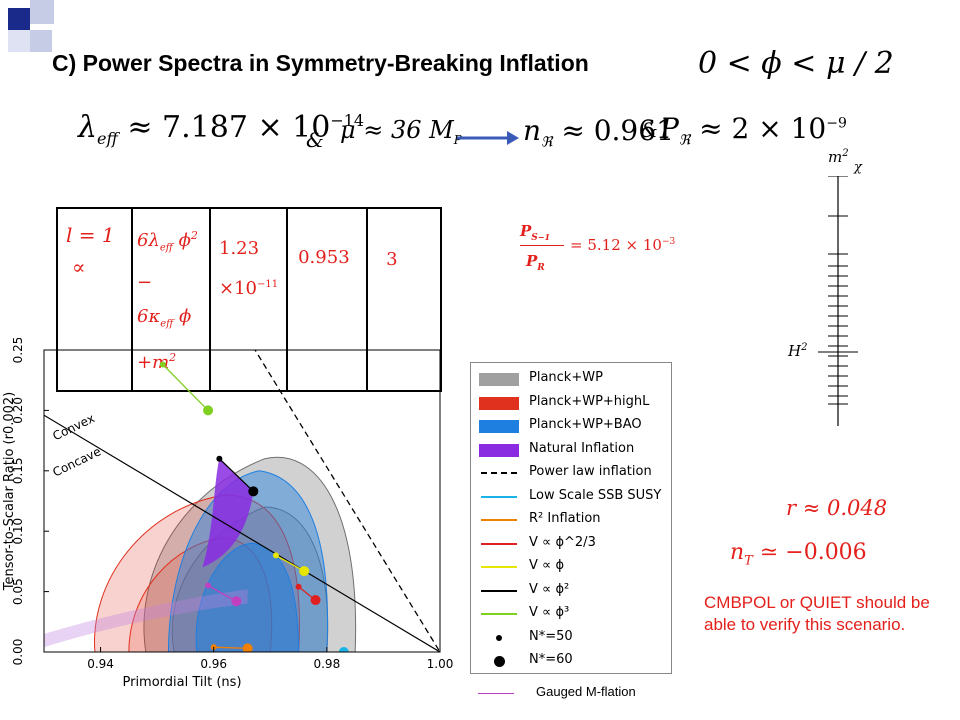 This screenshot has height=720, width=960. Describe the element at coordinates (268, 284) in the screenshot. I see `amplitude-exp: −11` at that location.